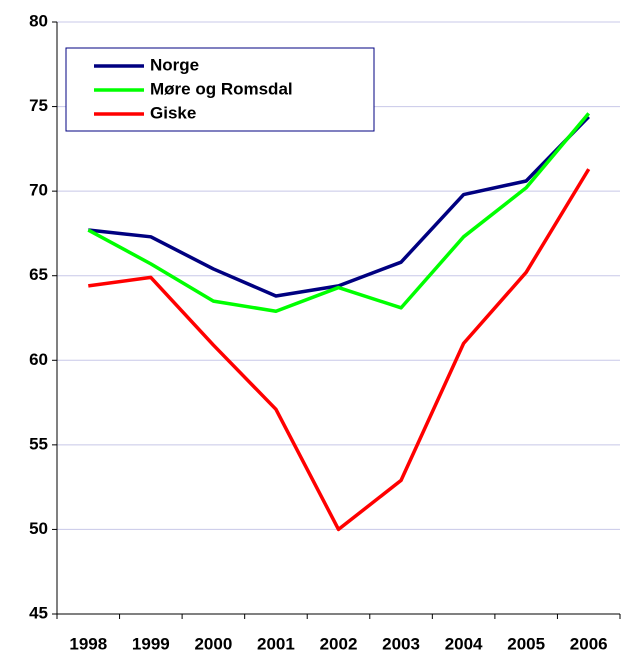 The width and height of the screenshot is (630, 657). What do you see at coordinates (464, 643) in the screenshot?
I see `x-tick-label: 2004` at bounding box center [464, 643].